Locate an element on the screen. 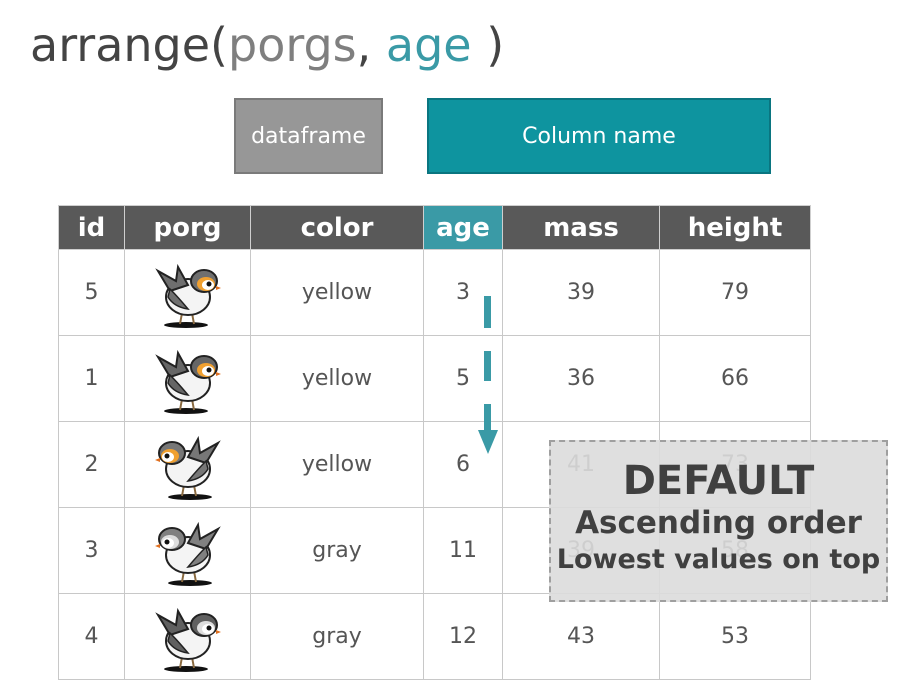 The height and width of the screenshot is (697, 904). code-column: age is located at coordinates (428, 45).